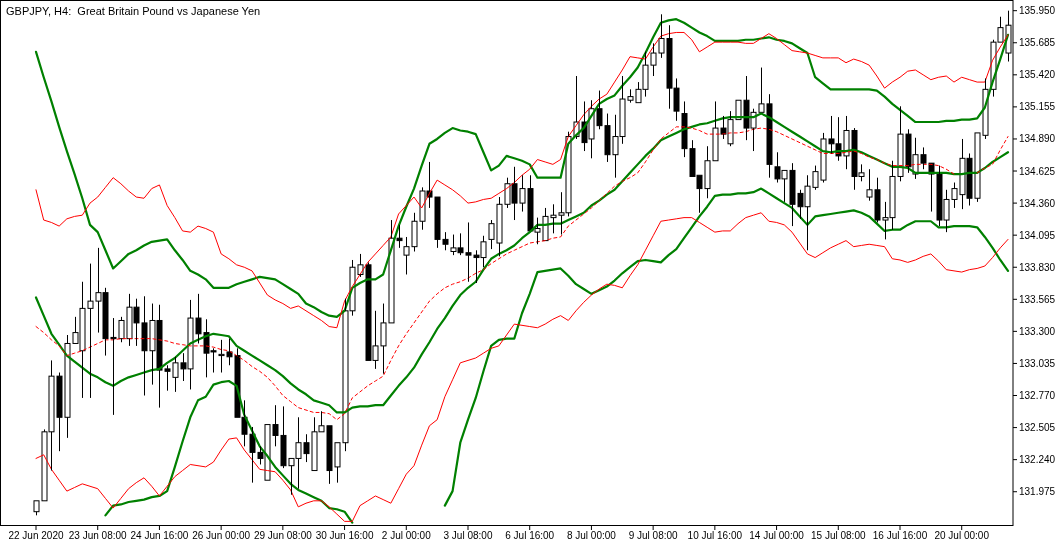  What do you see at coordinates (98, 535) in the screenshot?
I see `x-tick-label: 23 Jun 08:00` at bounding box center [98, 535].